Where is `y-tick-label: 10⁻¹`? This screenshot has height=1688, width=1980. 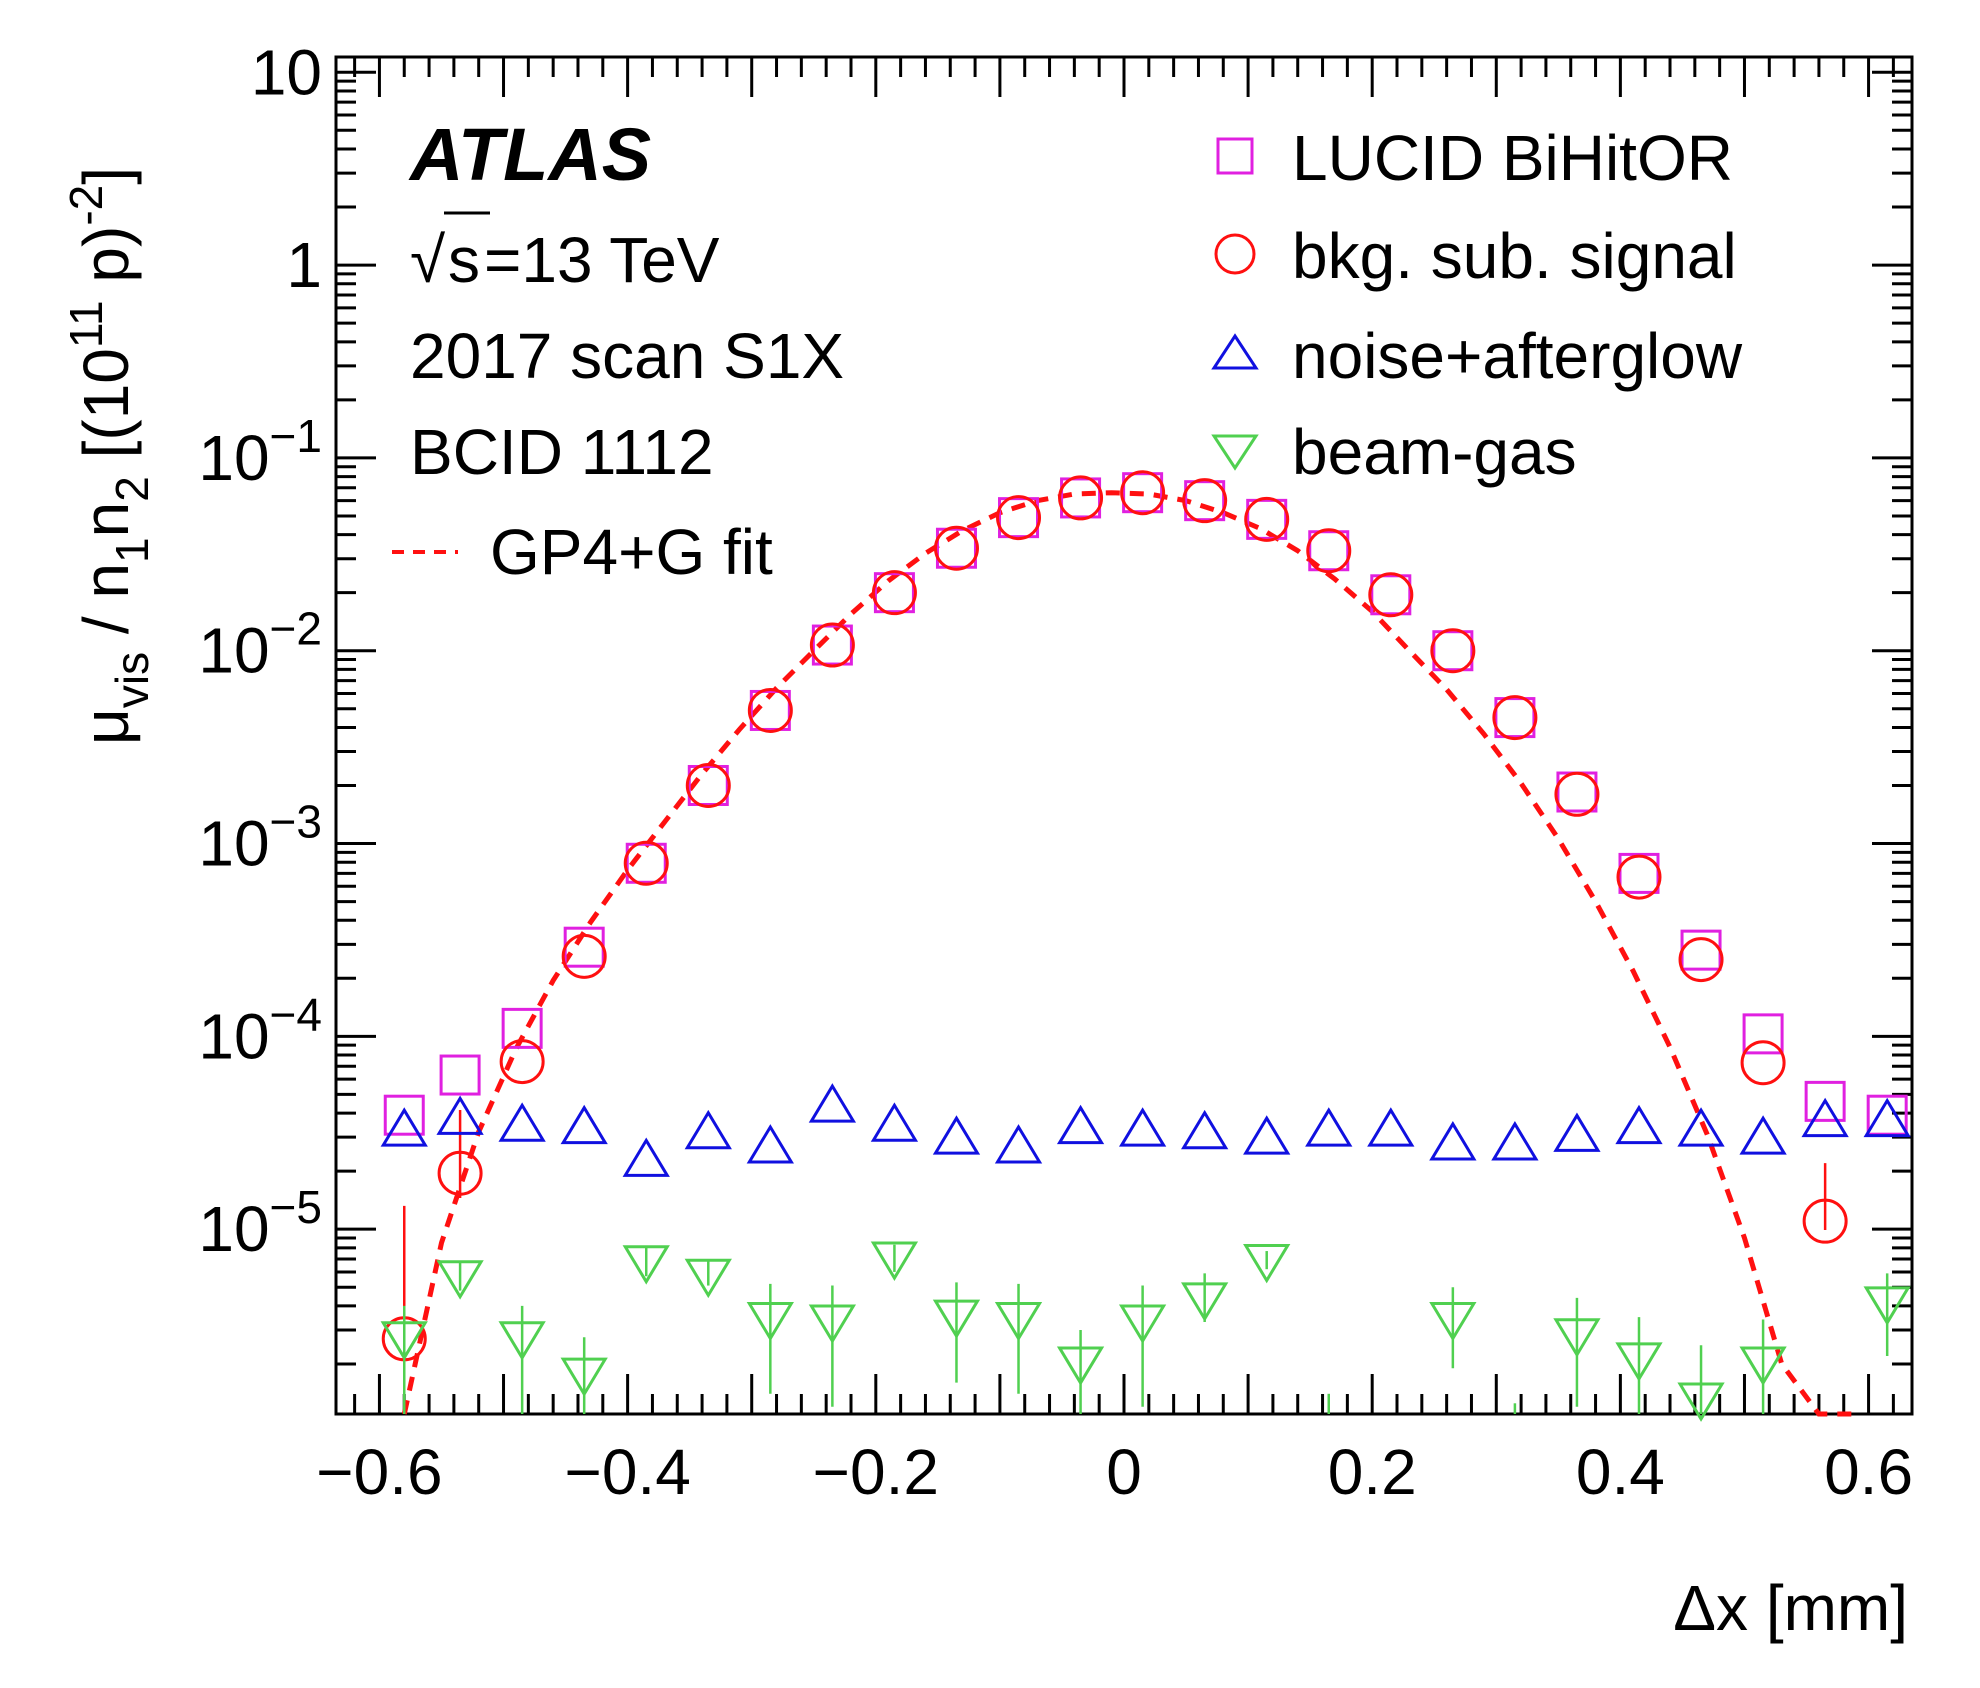 y-tick-label: 10⁻¹ is located at coordinates (260, 452).